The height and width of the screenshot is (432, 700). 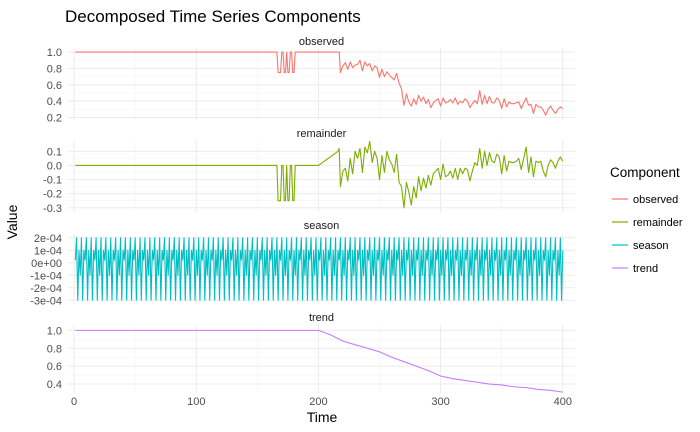 What do you see at coordinates (46, 301) in the screenshot?
I see `y-tick-label: -3e-04` at bounding box center [46, 301].